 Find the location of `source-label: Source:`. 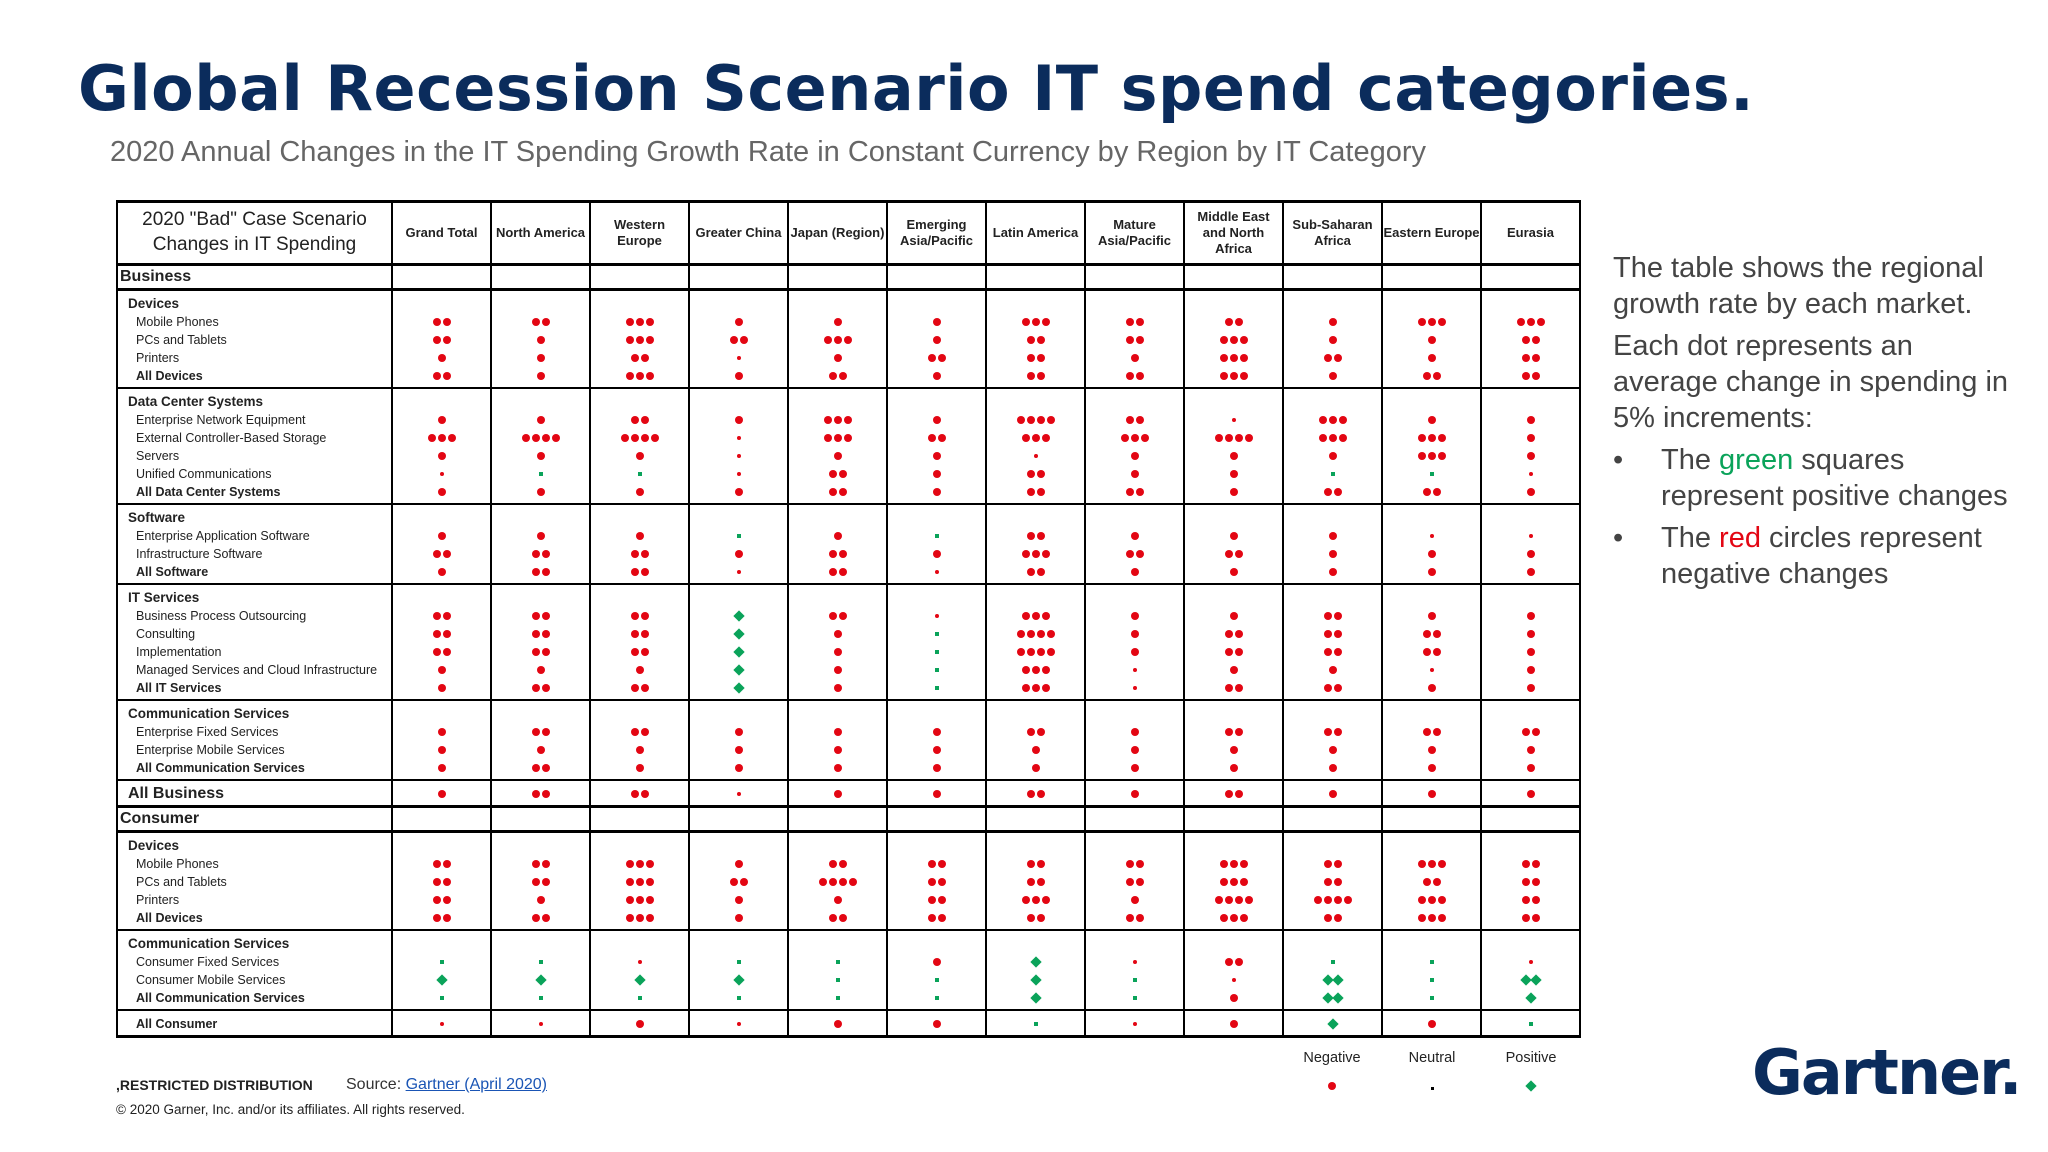

source-label: Source: is located at coordinates (376, 1084).